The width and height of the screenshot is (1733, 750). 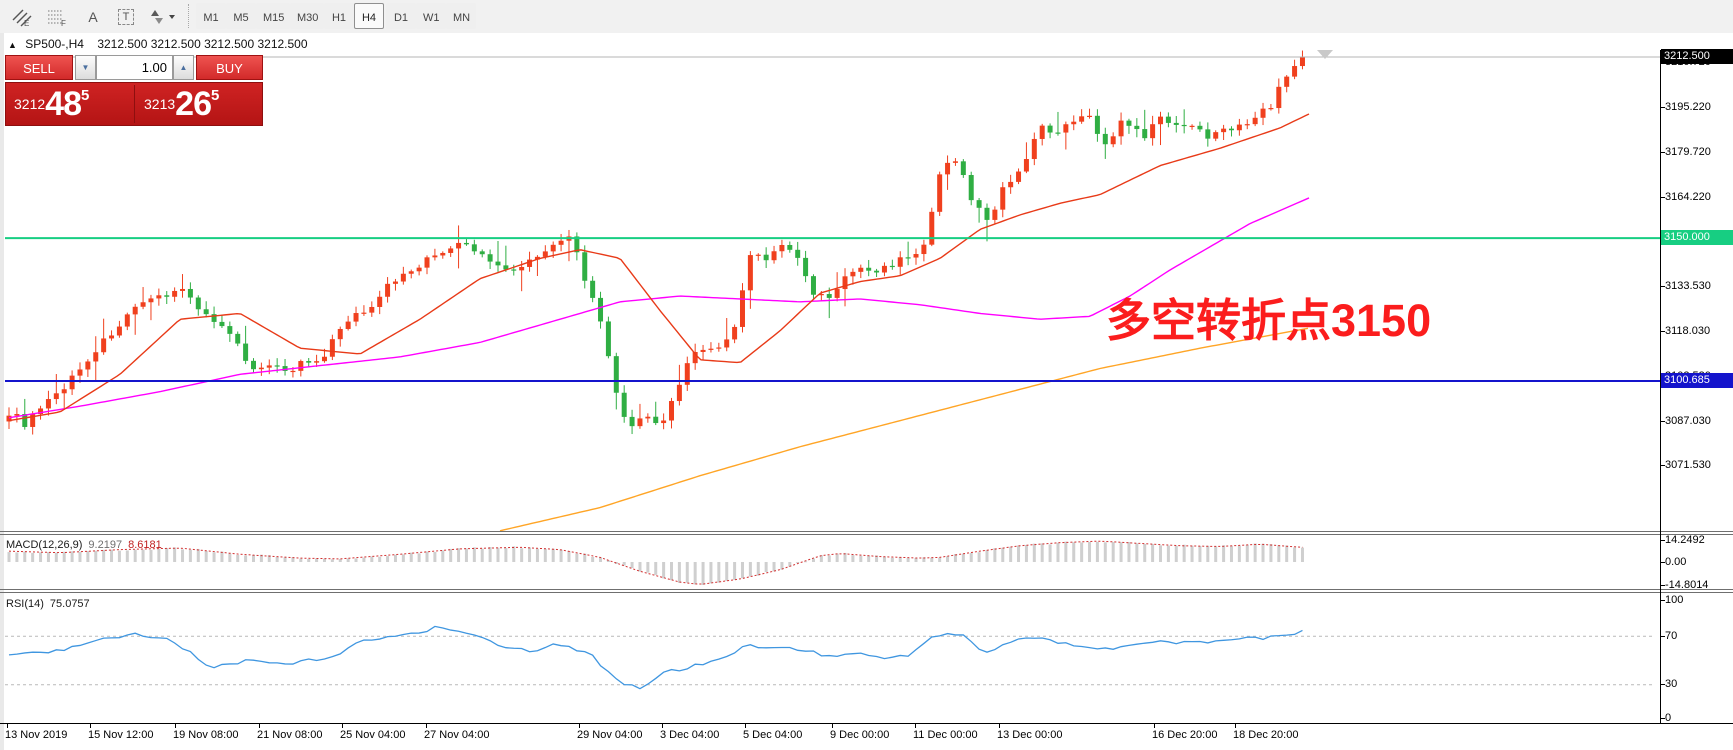 What do you see at coordinates (1269, 320) in the screenshot?
I see `chart-annotation-text: 多空转折点3150` at bounding box center [1269, 320].